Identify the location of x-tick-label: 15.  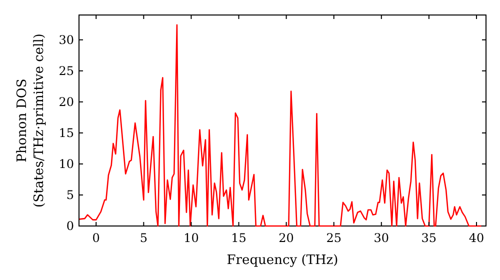
(238, 238).